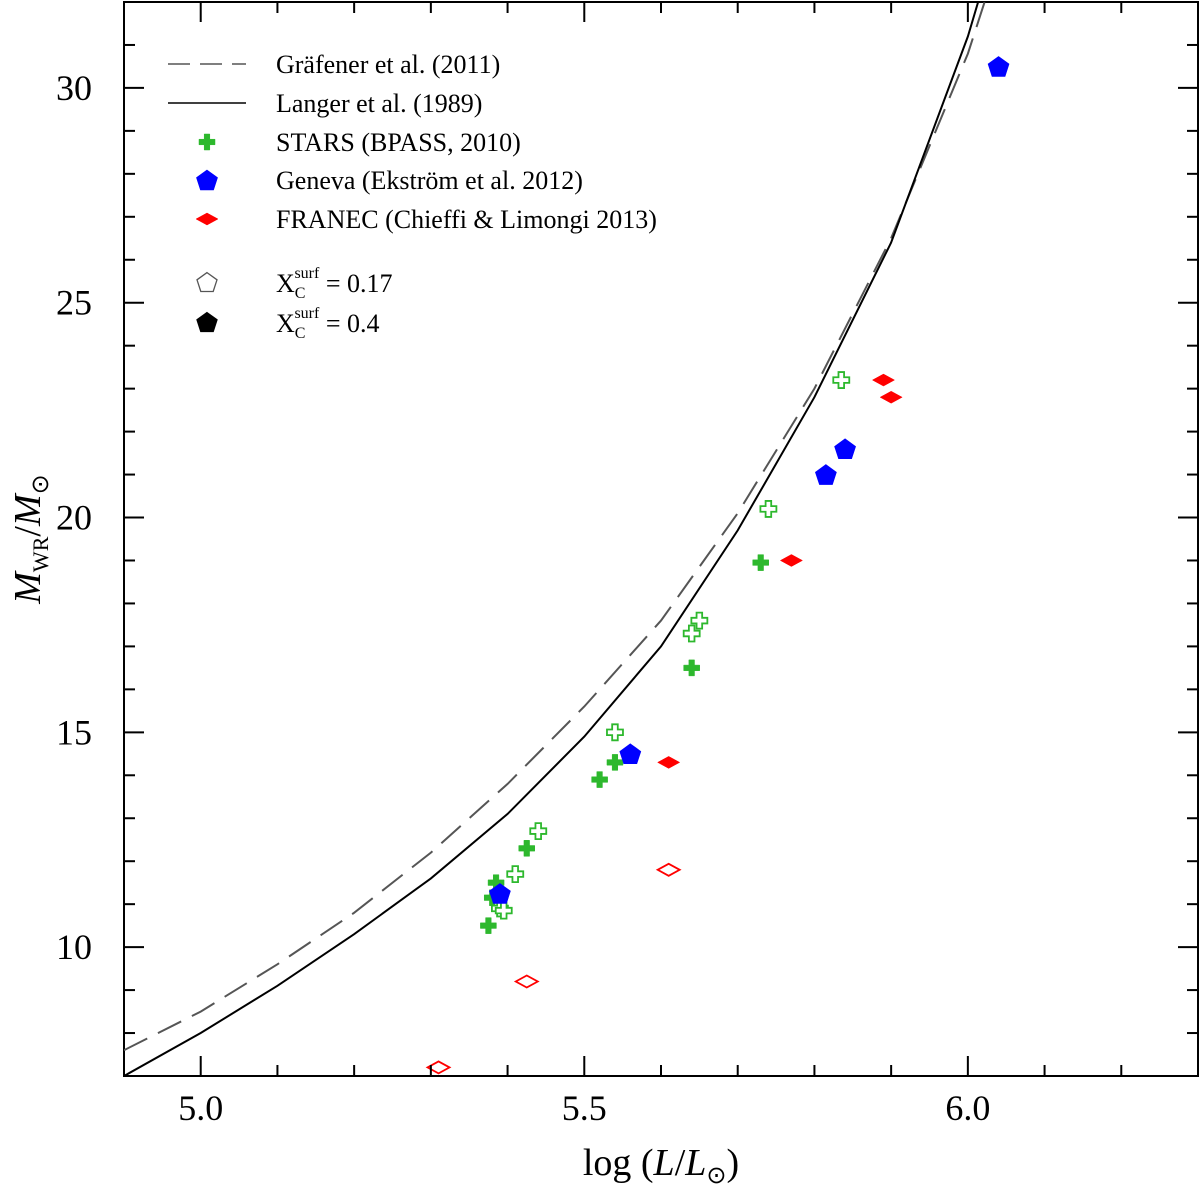 This screenshot has height=1188, width=1200. I want to click on x-axis-title-log: log (, so click(618, 1163).